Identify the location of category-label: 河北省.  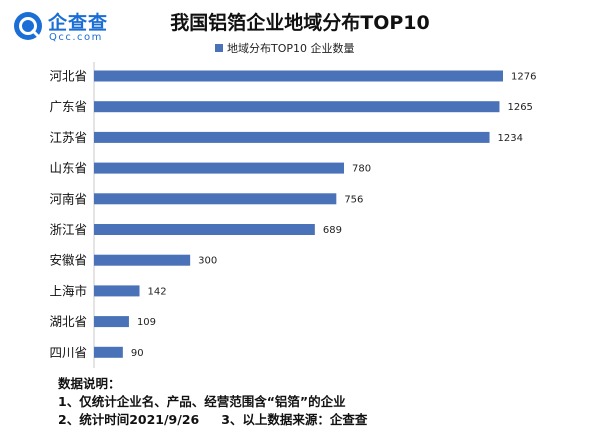
(68, 76).